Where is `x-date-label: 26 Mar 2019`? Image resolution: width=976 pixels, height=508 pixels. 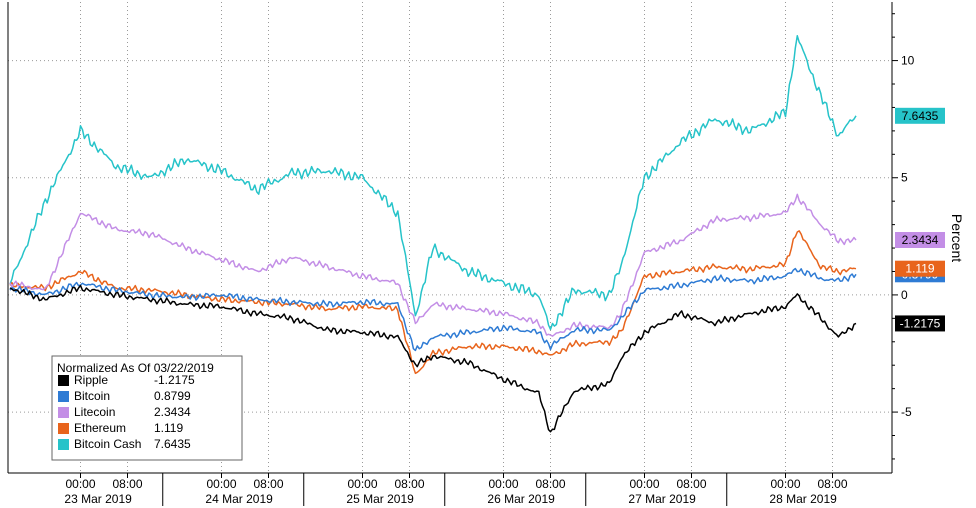 x-date-label: 26 Mar 2019 is located at coordinates (521, 499).